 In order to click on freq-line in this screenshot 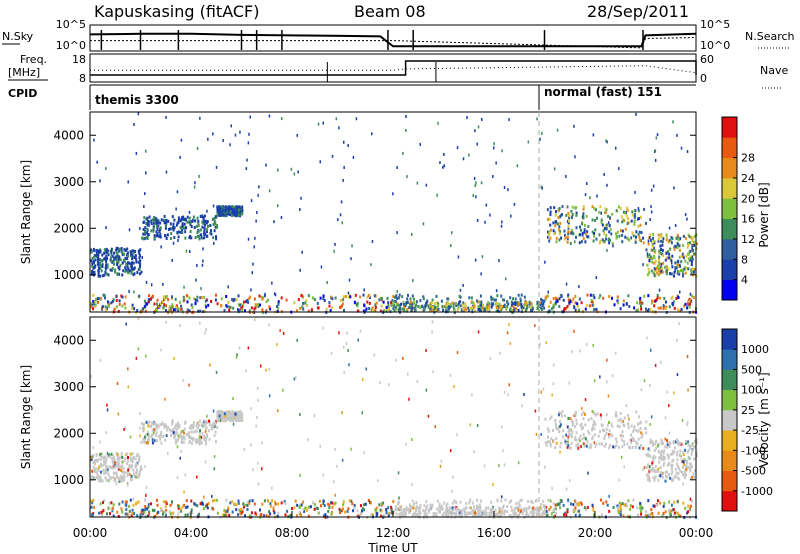, I will do `click(393, 68)`.